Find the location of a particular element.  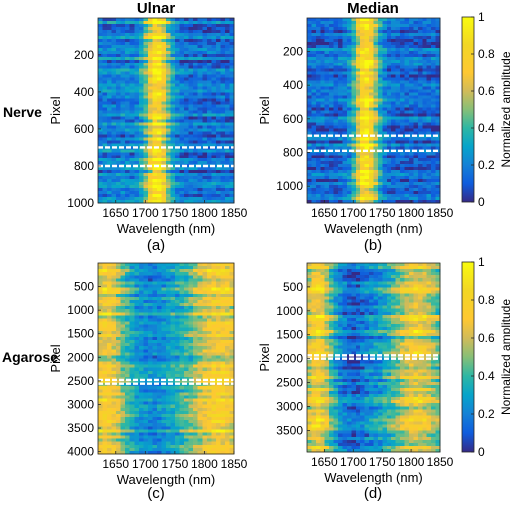

column-title-median: Median is located at coordinates (373, 8).